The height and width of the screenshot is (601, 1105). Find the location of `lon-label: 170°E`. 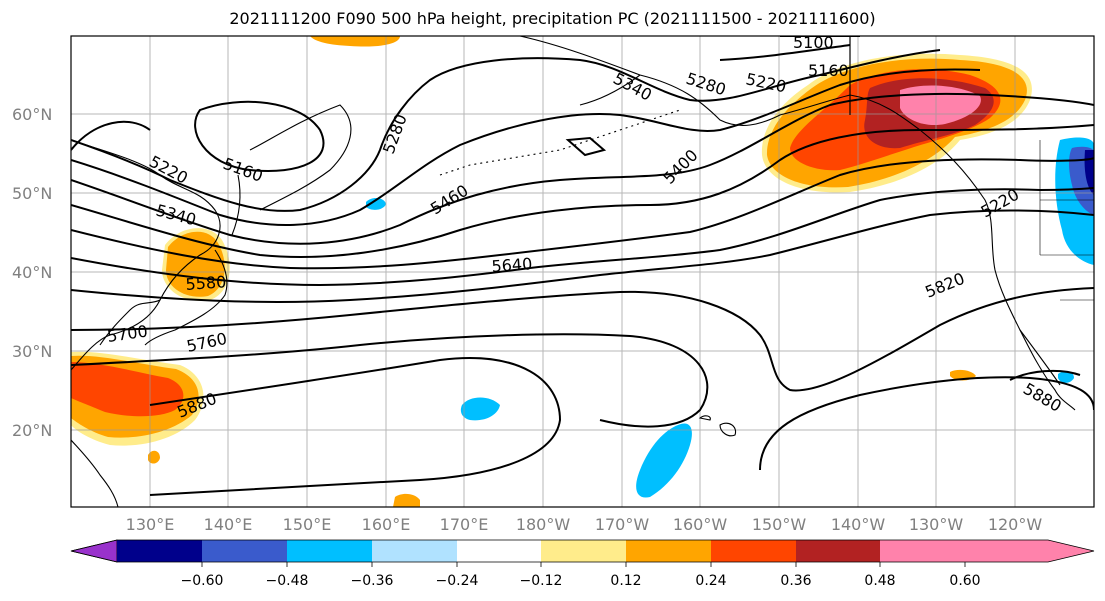

lon-label: 170°E is located at coordinates (464, 524).